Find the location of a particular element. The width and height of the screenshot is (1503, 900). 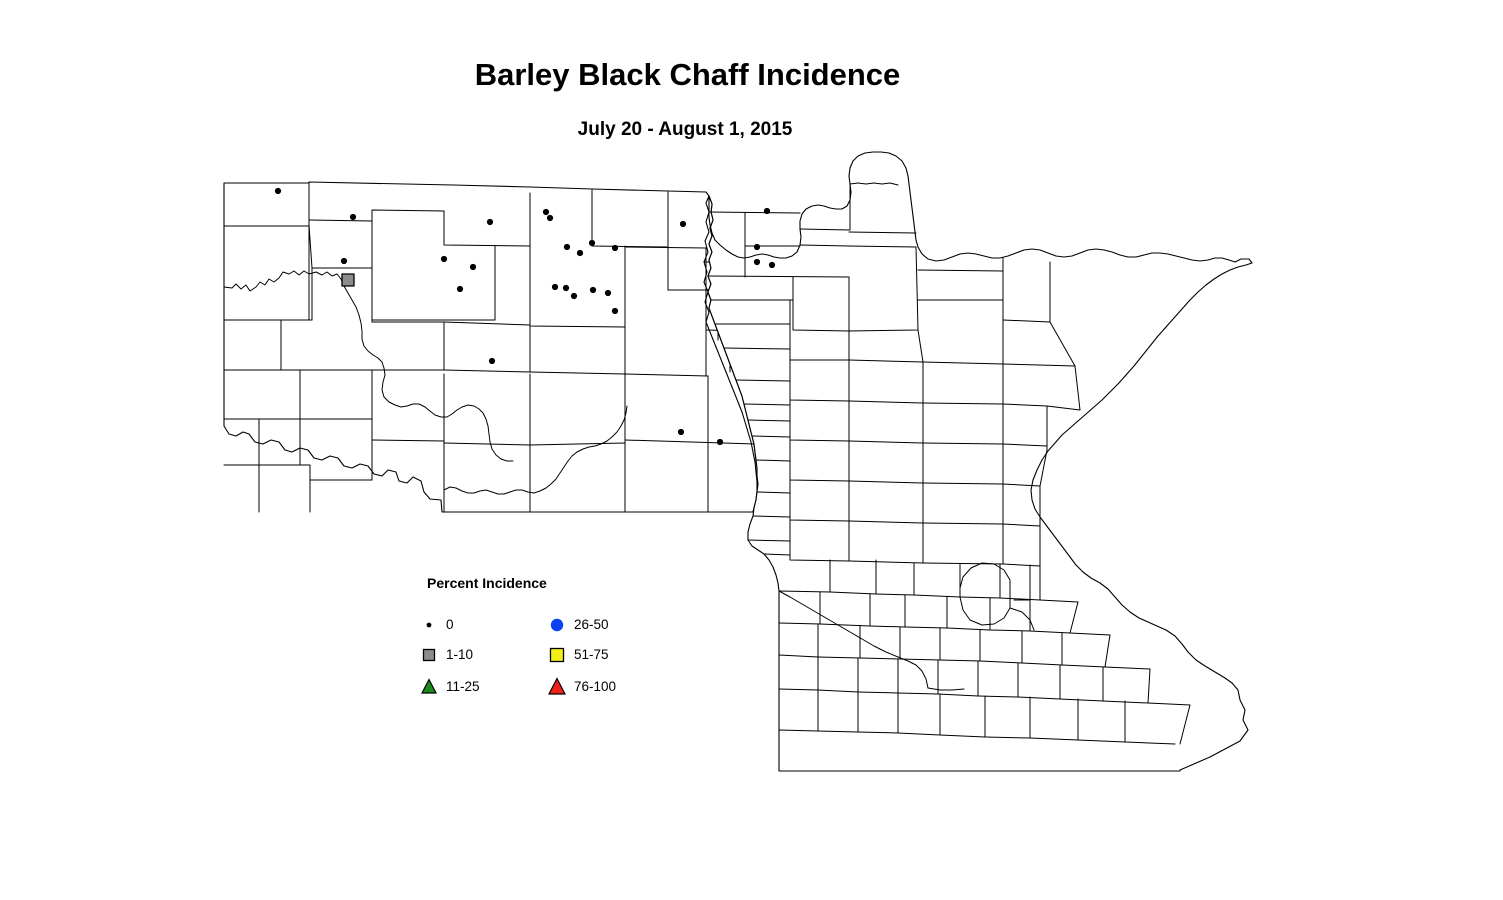

data-points is located at coordinates (525, 316).